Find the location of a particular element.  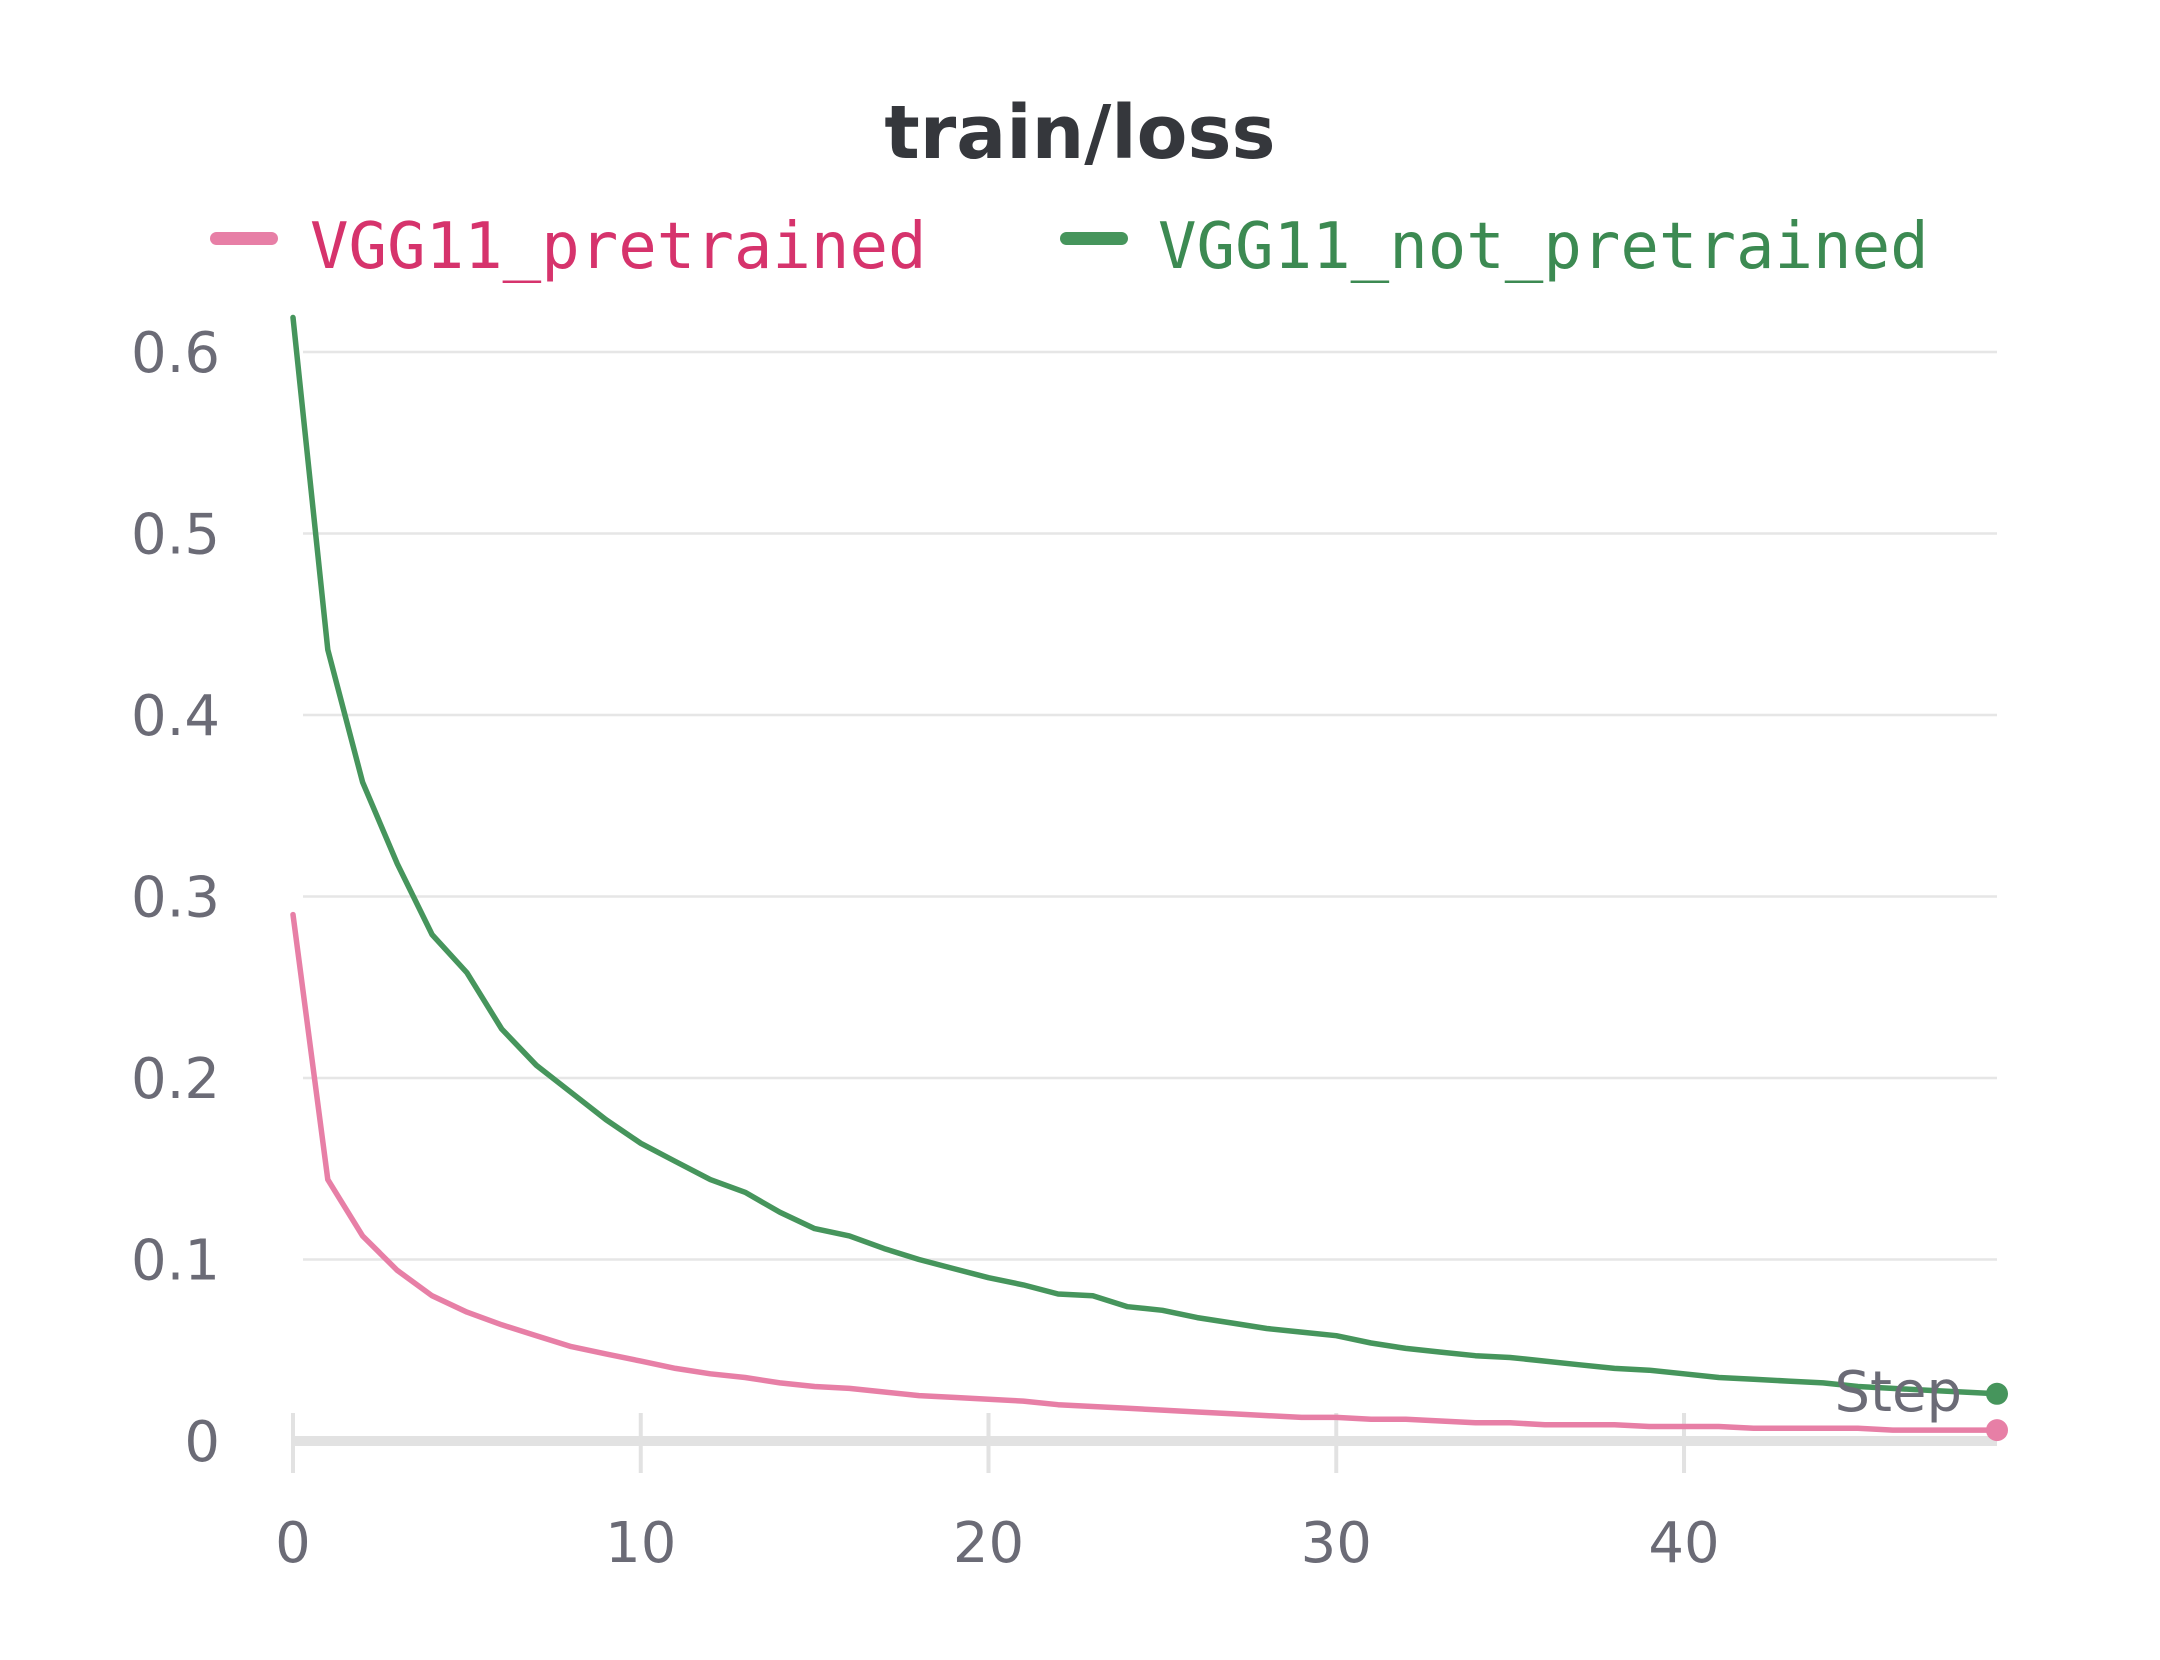

y-axis: 0 0.1 0.2 0.3 0.4 0.5 0.6 is located at coordinates (175, 898).